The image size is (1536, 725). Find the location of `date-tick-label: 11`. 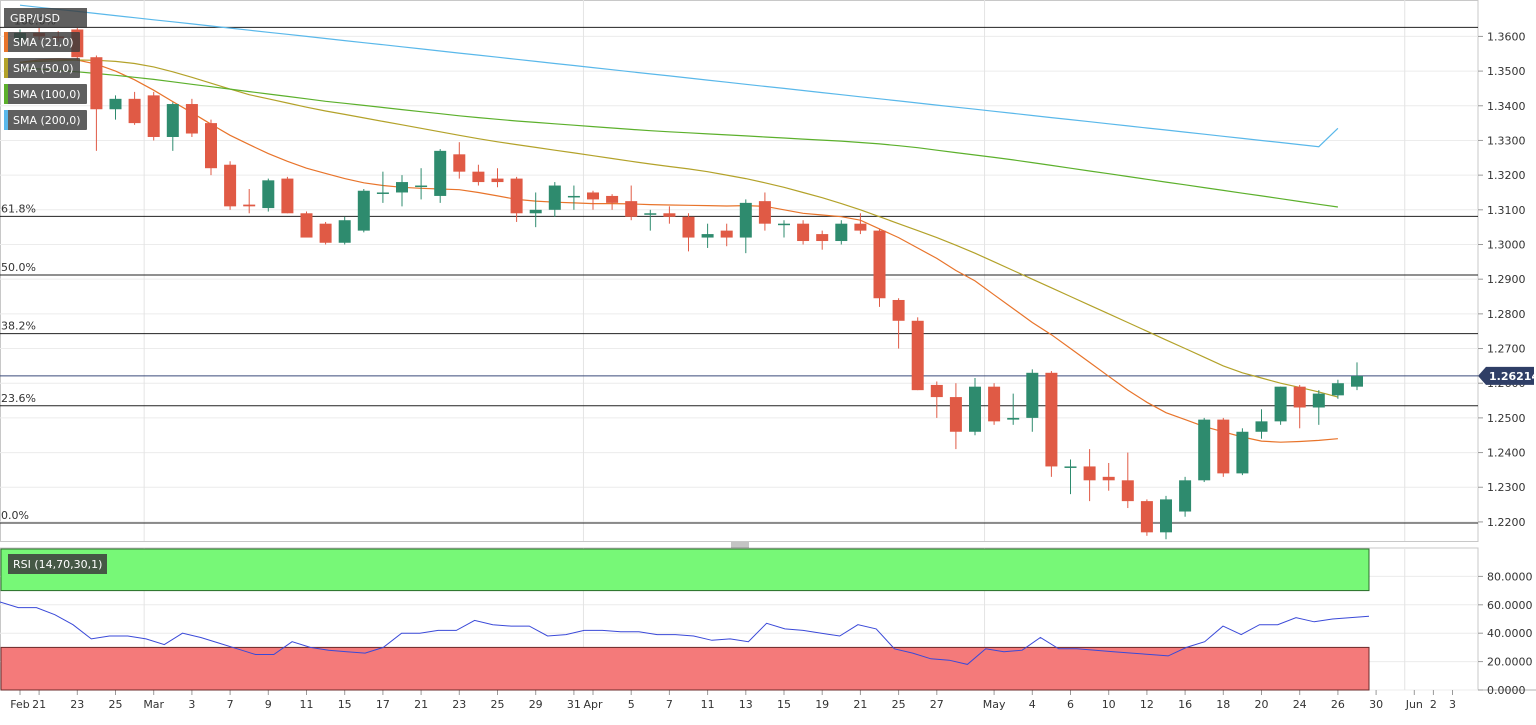

date-tick-label: 11 is located at coordinates (708, 704).